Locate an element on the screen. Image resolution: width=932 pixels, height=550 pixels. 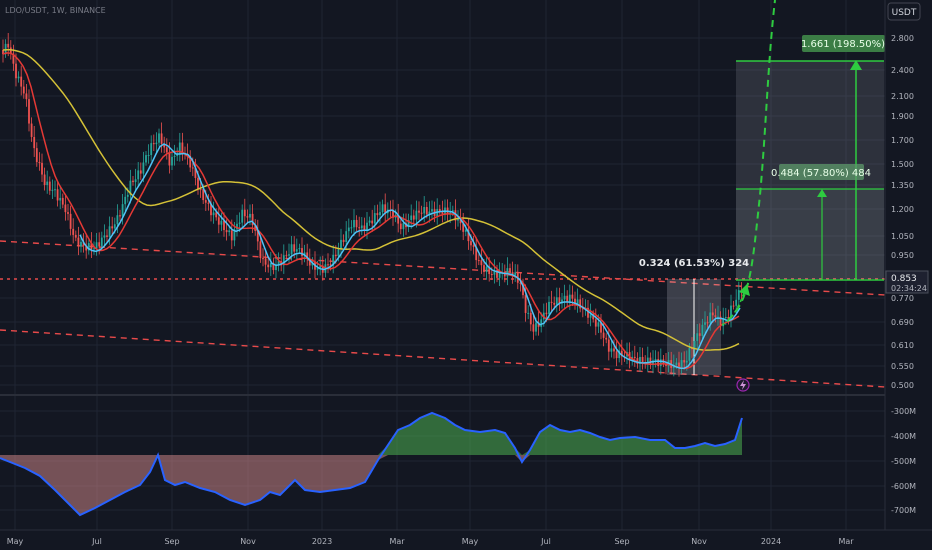
time-axis-ticks: May Jul Sep Nov 2023 Mar May Jul Sep Nov 2024 Mar is located at coordinates (431, 541).